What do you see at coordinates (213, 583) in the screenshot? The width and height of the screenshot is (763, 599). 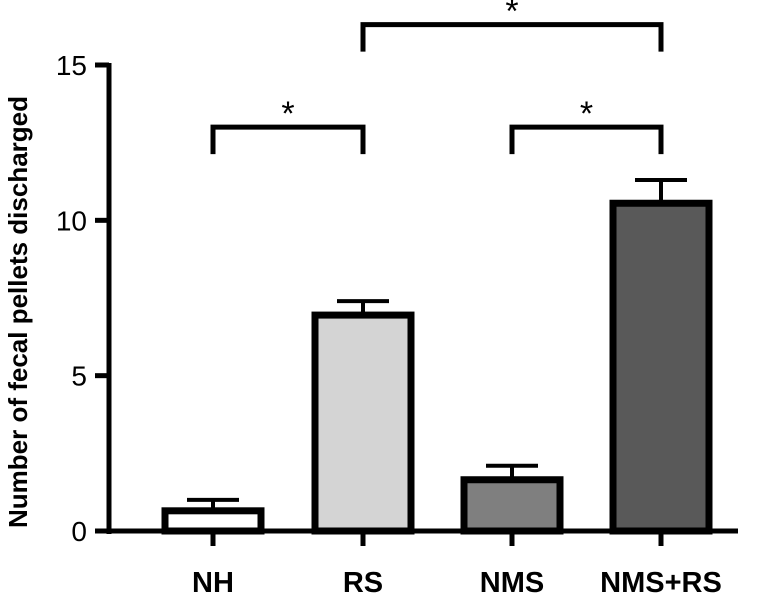 I see `x-tick-label-nh: NH` at bounding box center [213, 583].